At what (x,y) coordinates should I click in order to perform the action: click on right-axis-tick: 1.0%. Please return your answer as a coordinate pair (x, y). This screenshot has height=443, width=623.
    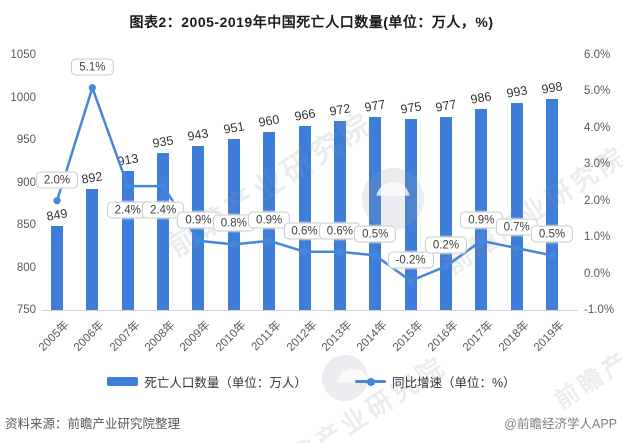
    Looking at the image, I should click on (597, 237).